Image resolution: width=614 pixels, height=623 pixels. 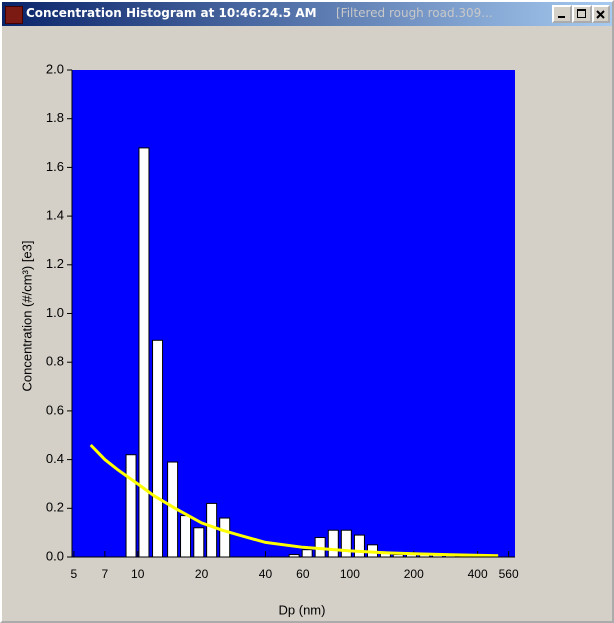 I want to click on x-tick-label: 5, so click(x=74, y=574).